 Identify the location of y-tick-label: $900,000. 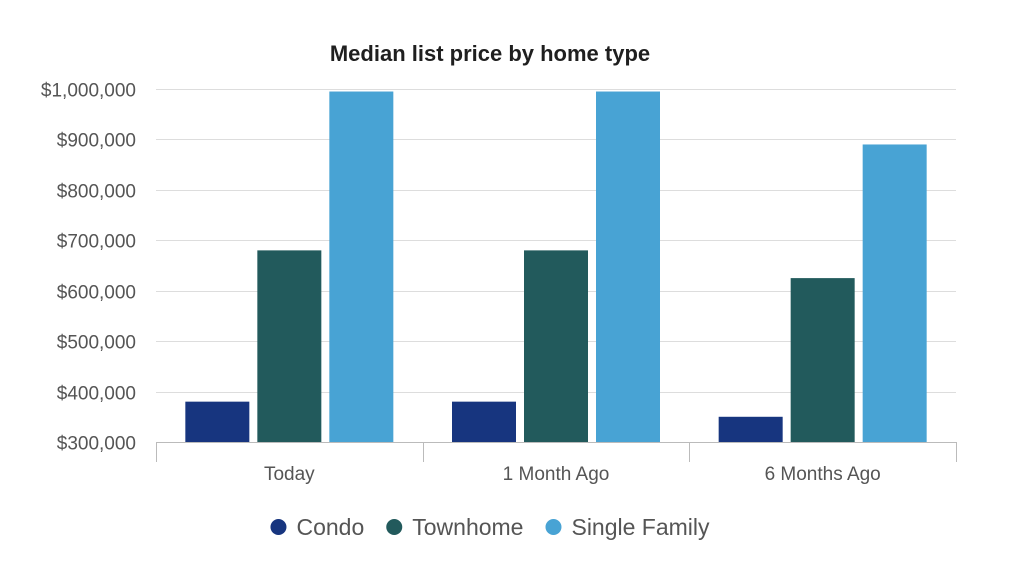
(96, 141).